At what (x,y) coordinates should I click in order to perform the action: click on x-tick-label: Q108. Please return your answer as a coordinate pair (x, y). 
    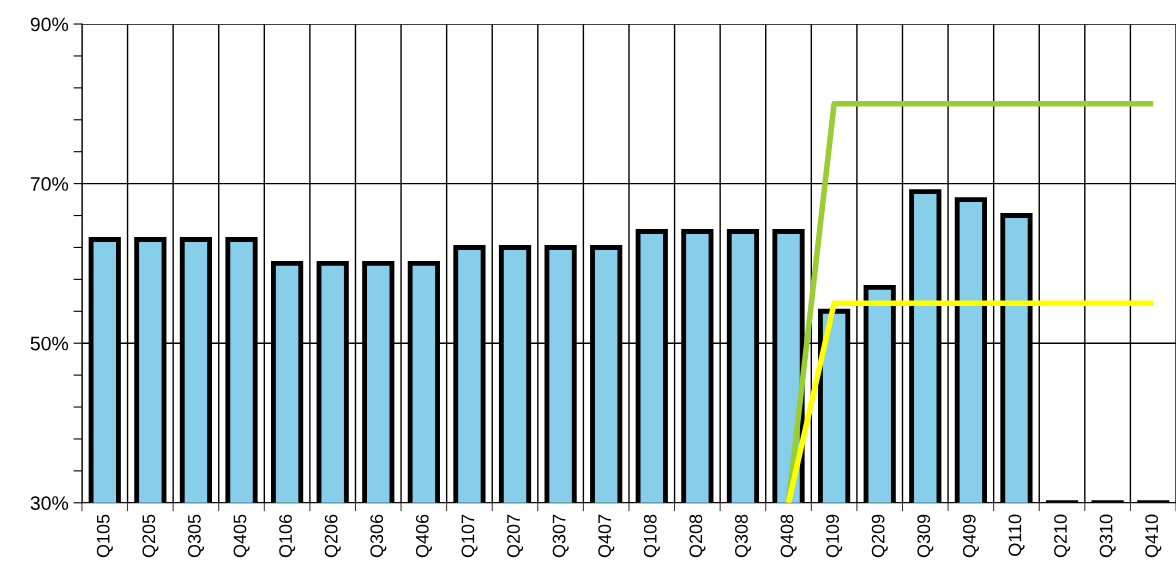
    Looking at the image, I should click on (651, 536).